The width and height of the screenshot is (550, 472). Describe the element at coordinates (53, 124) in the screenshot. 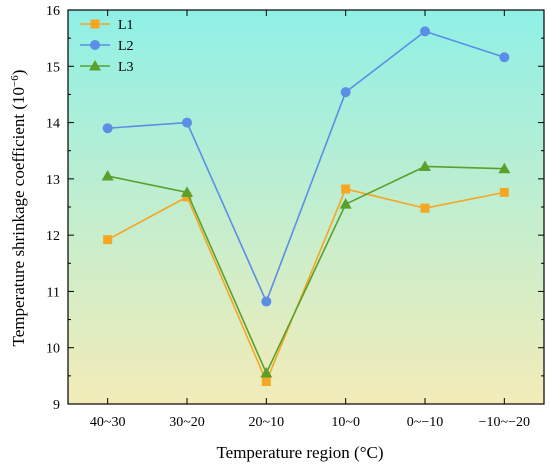

I see `y-tick-label: 14` at that location.